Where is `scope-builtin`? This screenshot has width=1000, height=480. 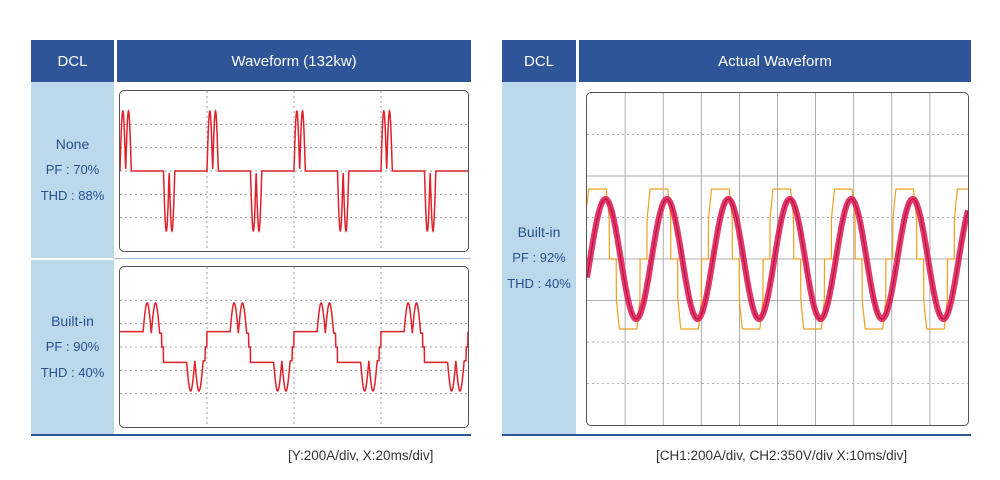
scope-builtin is located at coordinates (294, 347).